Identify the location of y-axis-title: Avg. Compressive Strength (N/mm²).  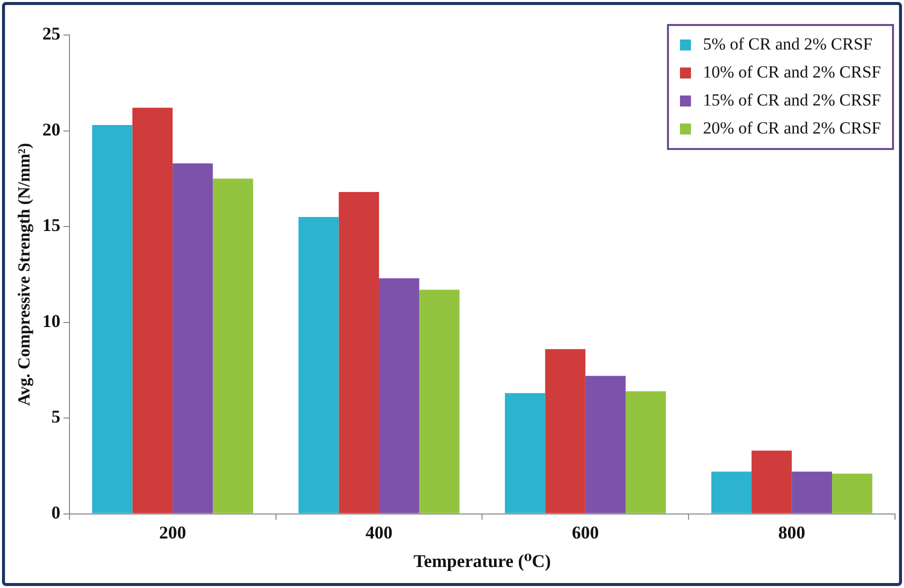
(24, 274).